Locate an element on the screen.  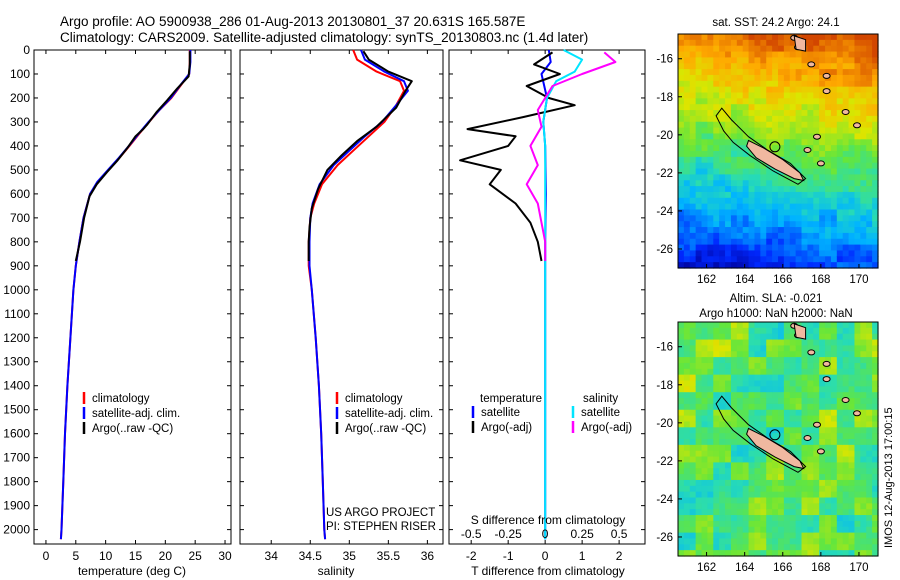
lat-tick-label: -16 is located at coordinates (664, 348).